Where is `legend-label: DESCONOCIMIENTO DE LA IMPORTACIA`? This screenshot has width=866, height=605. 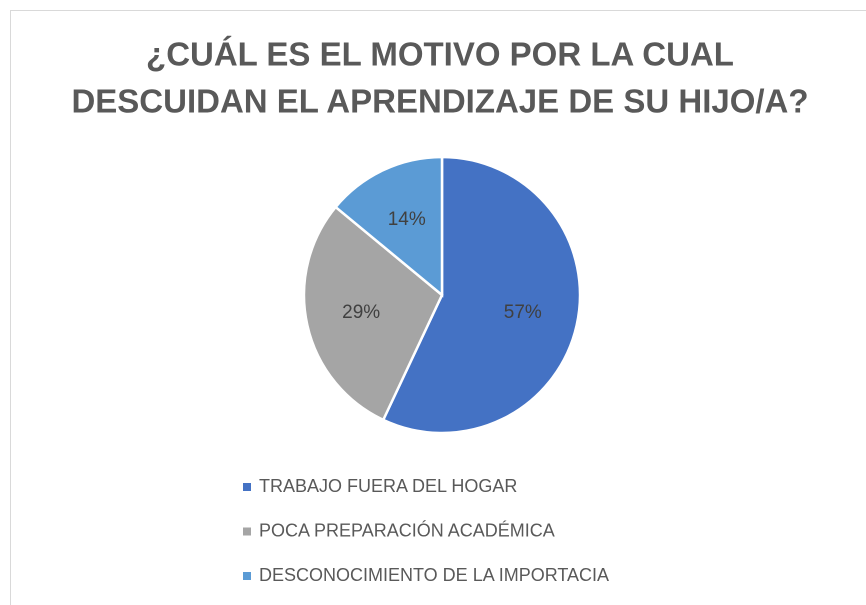 legend-label: DESCONOCIMIENTO DE LA IMPORTACIA is located at coordinates (434, 575).